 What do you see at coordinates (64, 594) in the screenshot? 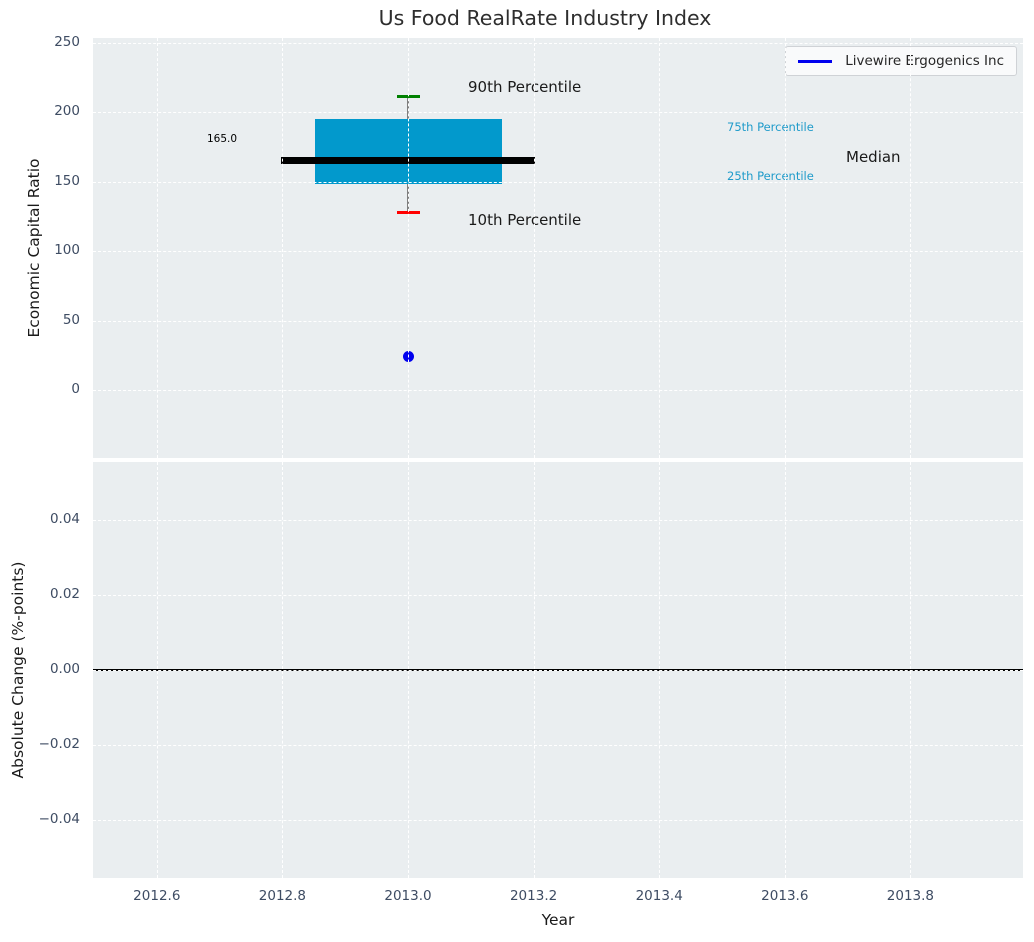
I see `y-tick-label: 0.02` at bounding box center [64, 594].